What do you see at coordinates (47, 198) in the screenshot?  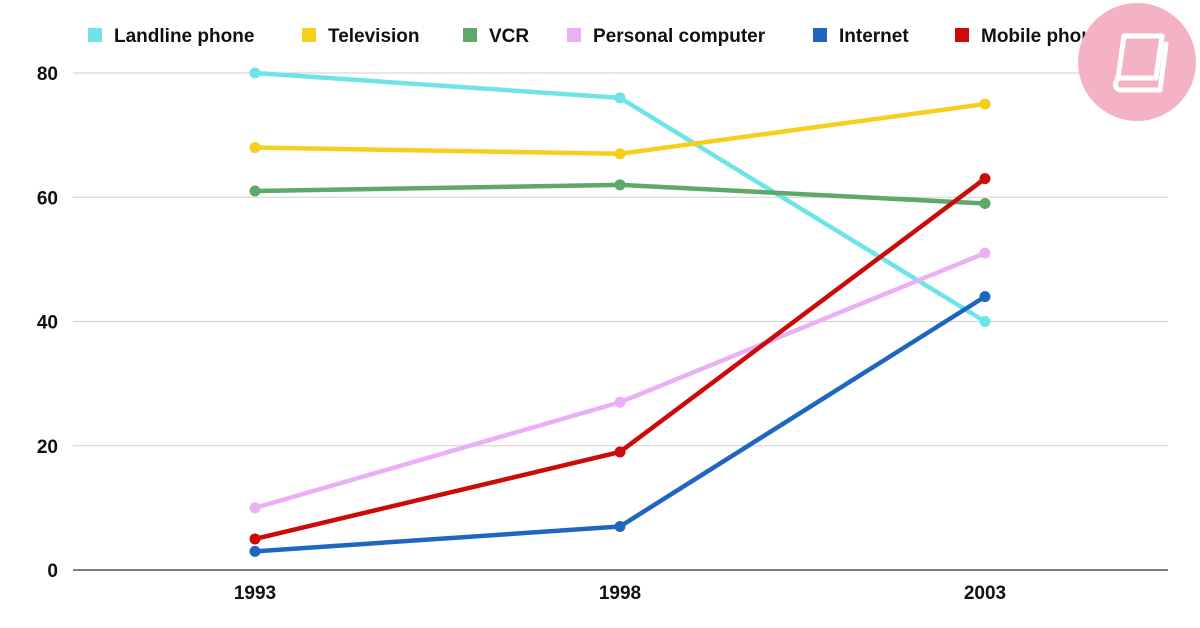 I see `y-tick-label: 60` at bounding box center [47, 198].